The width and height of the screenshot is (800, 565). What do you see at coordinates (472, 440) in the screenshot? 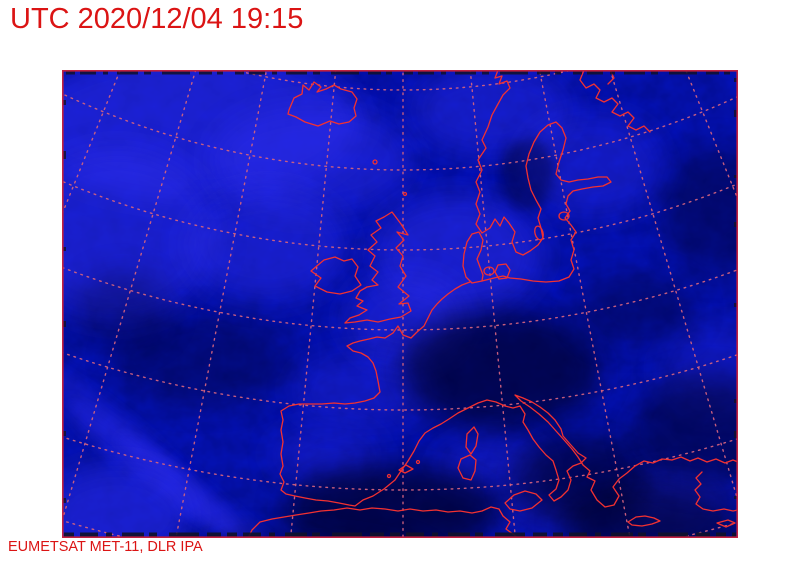
I see `coast-corsica` at bounding box center [472, 440].